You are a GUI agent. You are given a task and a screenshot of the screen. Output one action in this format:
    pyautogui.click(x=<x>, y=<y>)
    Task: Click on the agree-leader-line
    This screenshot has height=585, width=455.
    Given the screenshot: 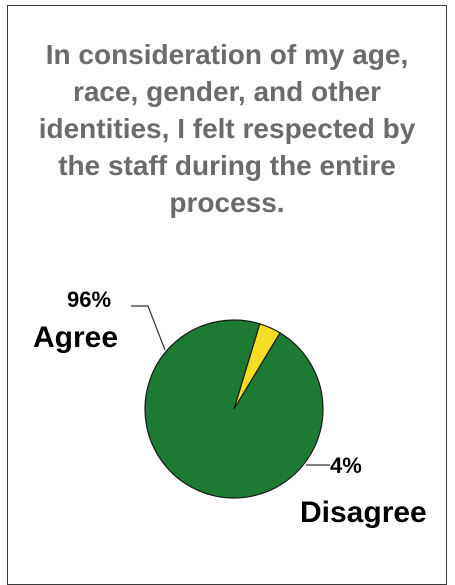 What is the action you would take?
    pyautogui.click(x=148, y=328)
    